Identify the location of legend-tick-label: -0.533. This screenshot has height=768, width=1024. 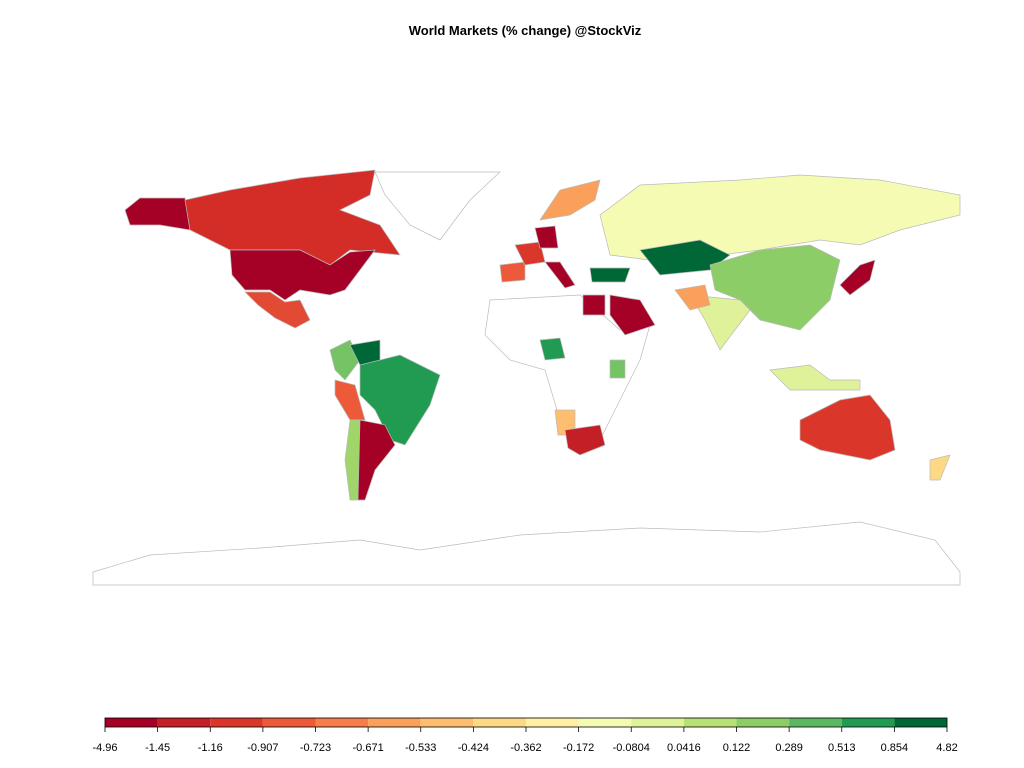
(420, 748).